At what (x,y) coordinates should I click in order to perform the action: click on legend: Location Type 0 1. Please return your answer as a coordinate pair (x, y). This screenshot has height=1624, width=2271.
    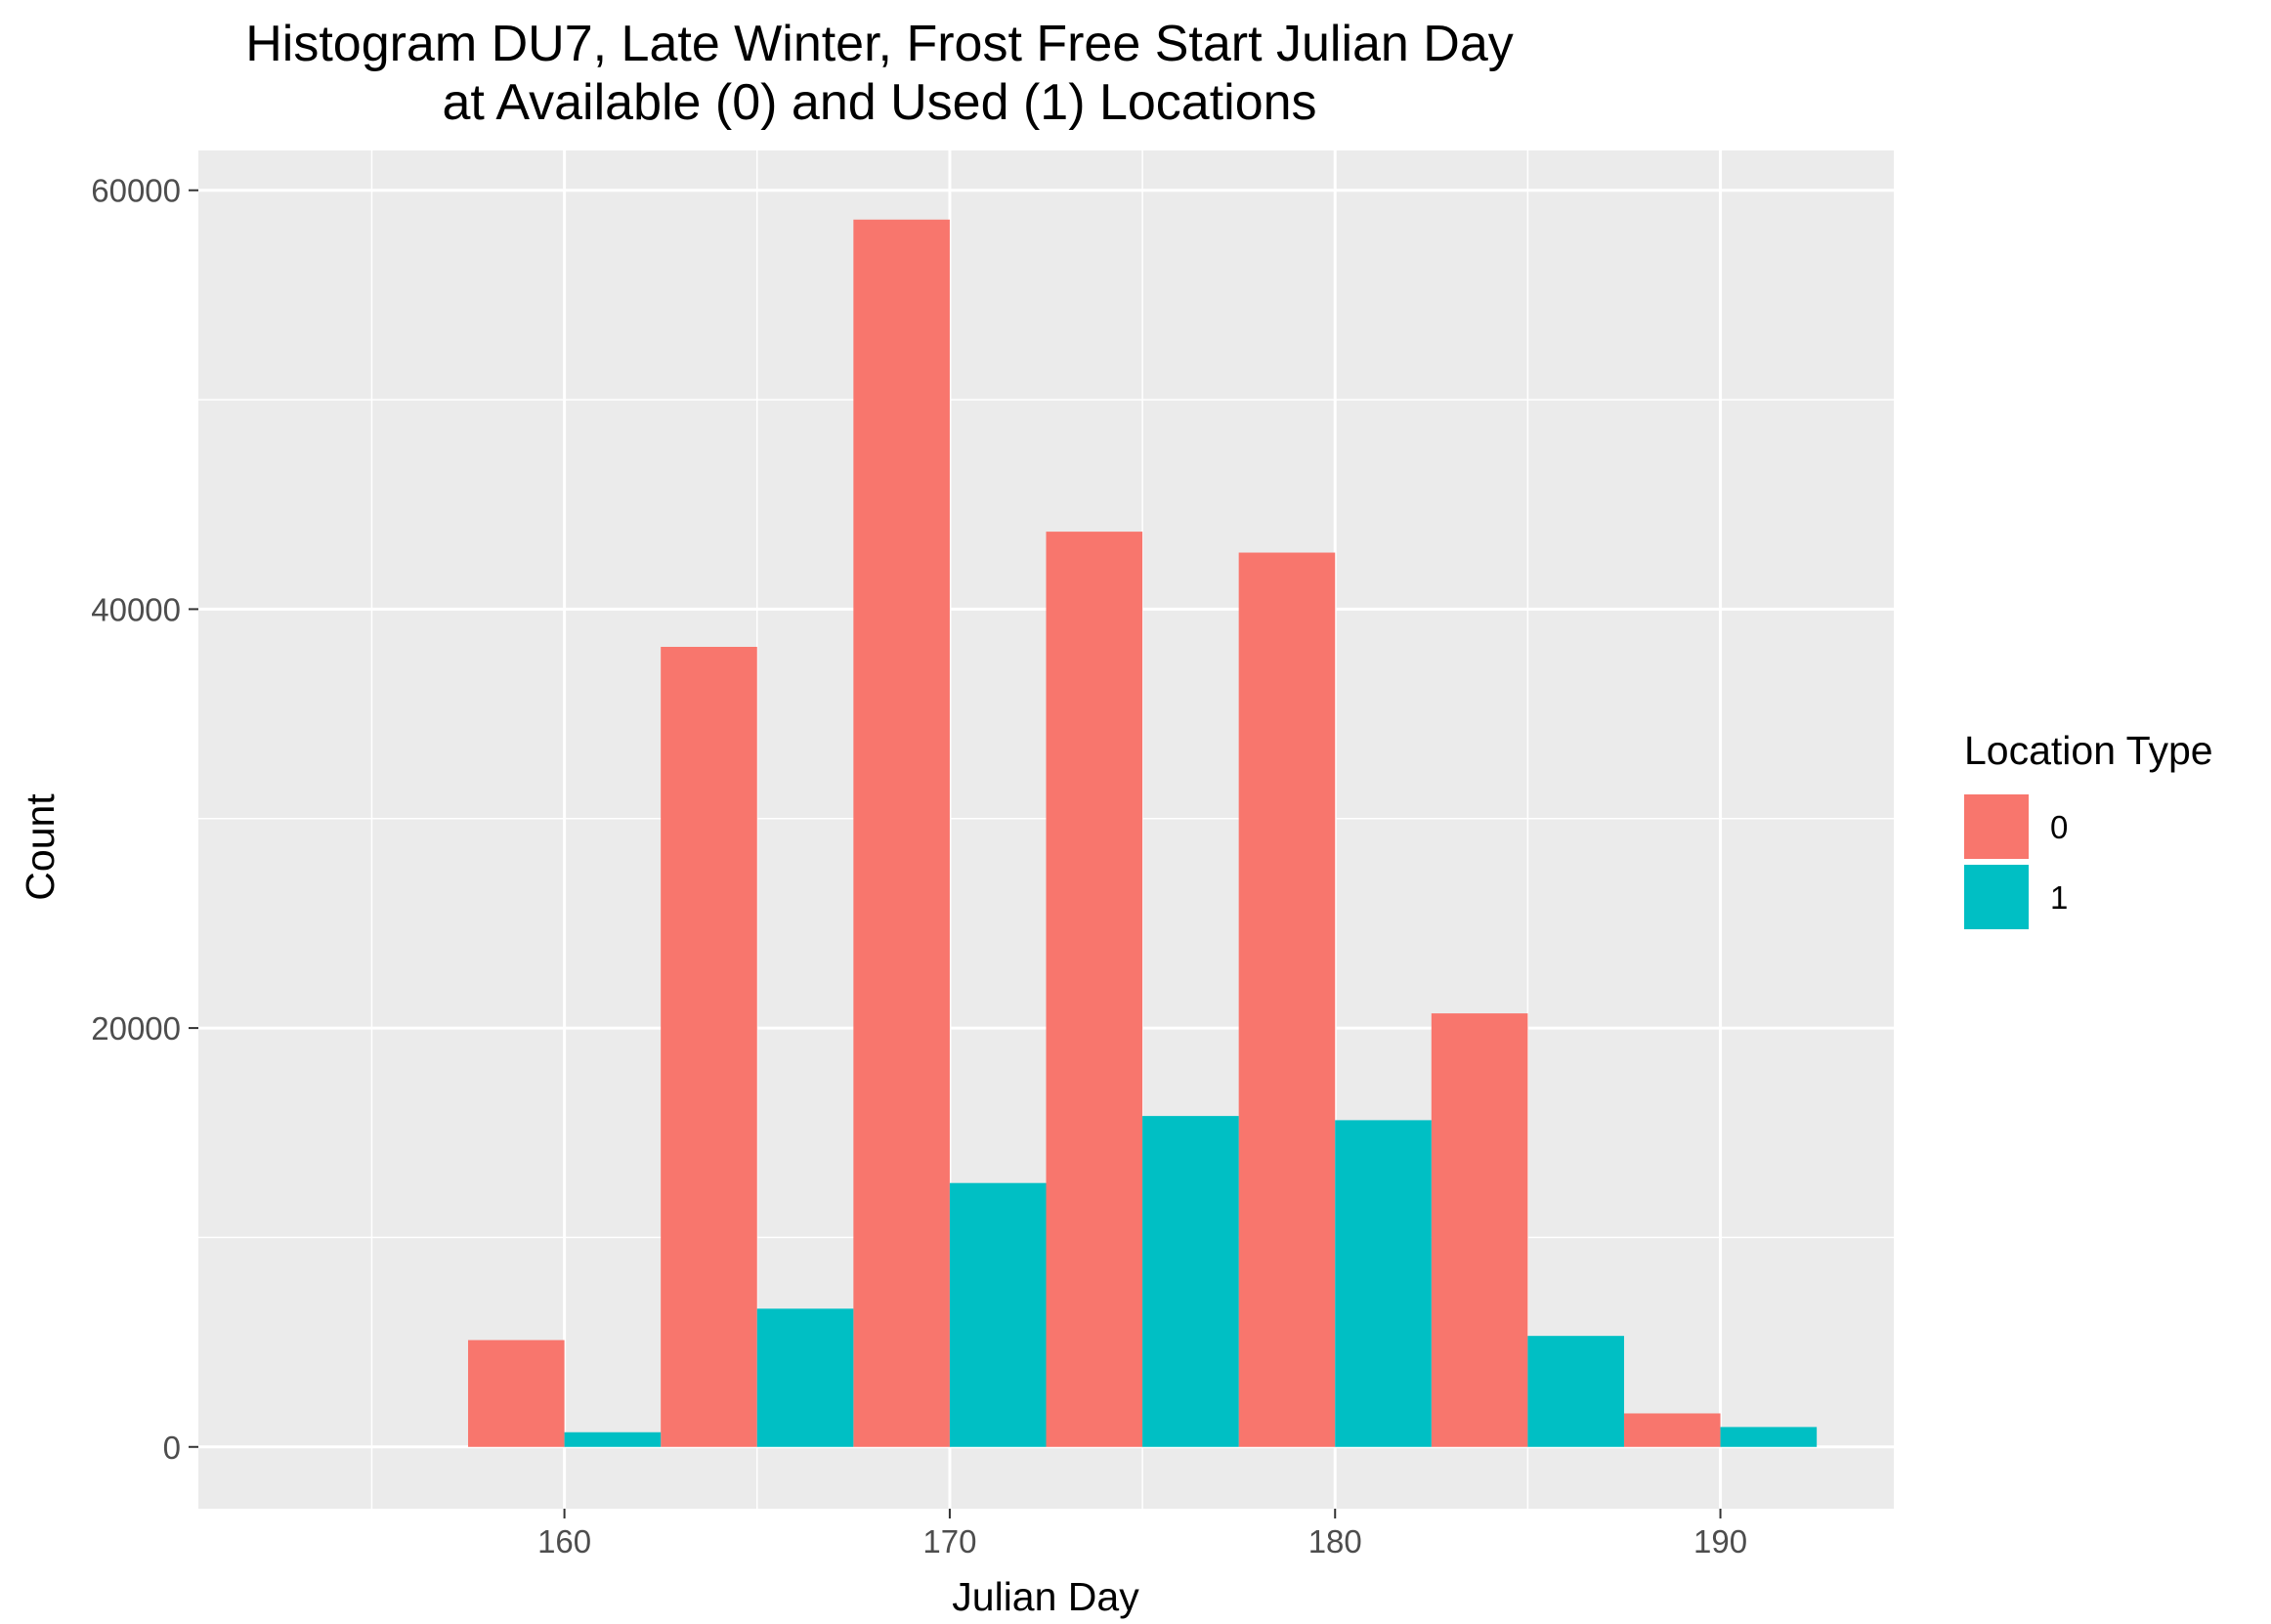
    Looking at the image, I should click on (2088, 829).